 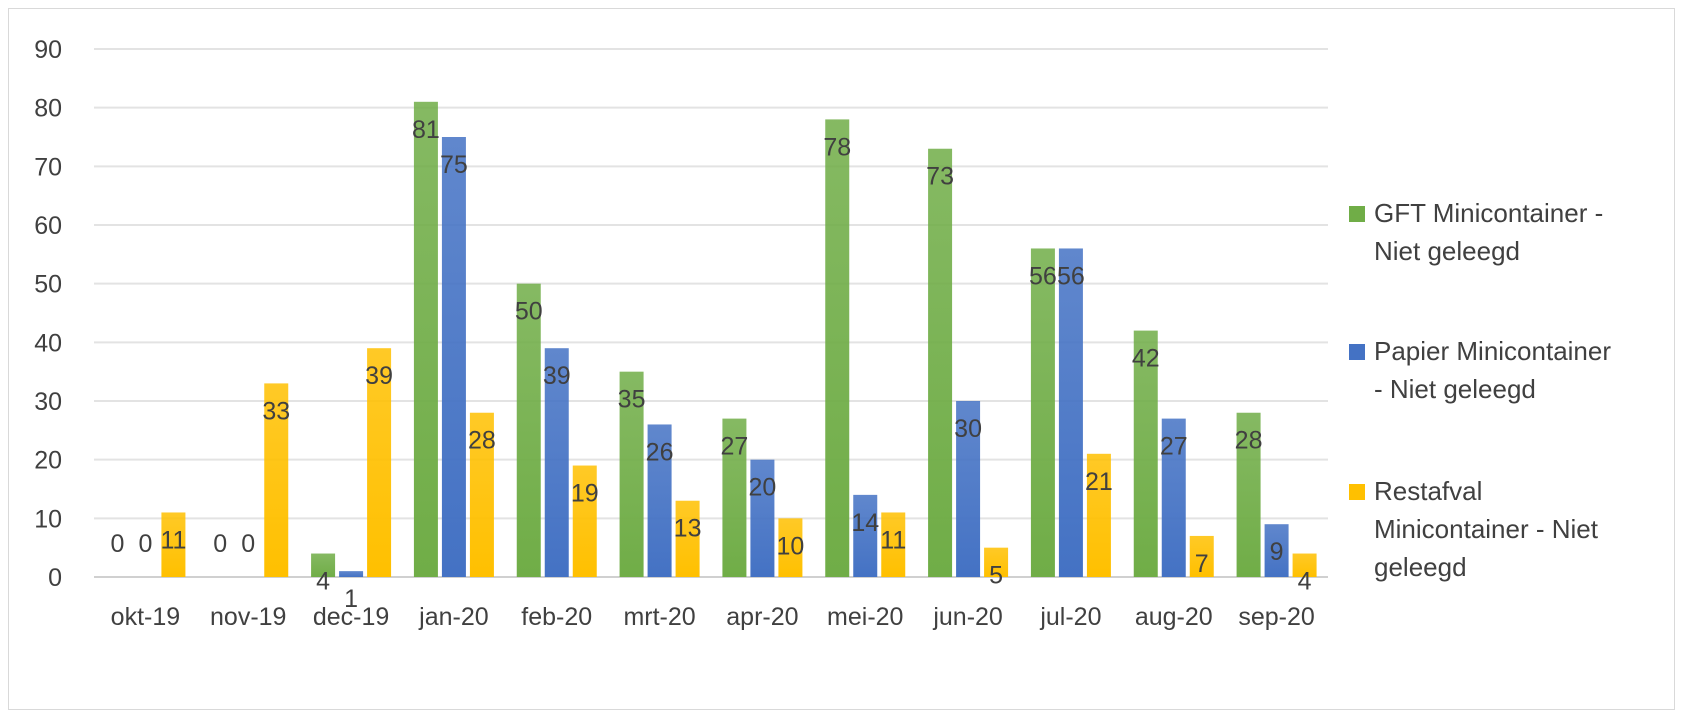 I want to click on data-label: 9, so click(x=1277, y=552).